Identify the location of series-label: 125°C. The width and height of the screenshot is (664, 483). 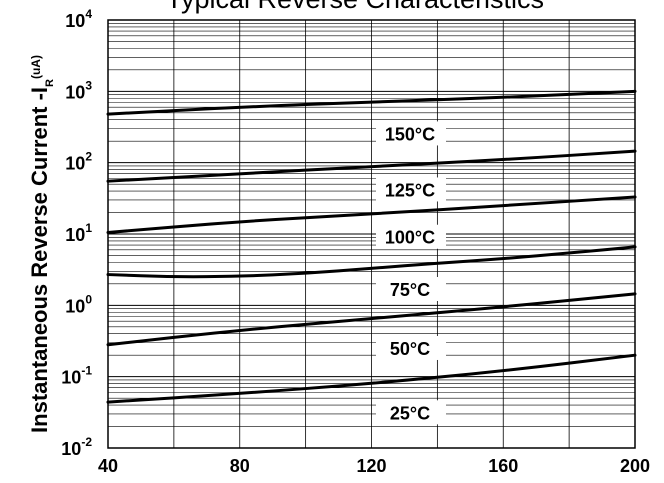
(410, 190).